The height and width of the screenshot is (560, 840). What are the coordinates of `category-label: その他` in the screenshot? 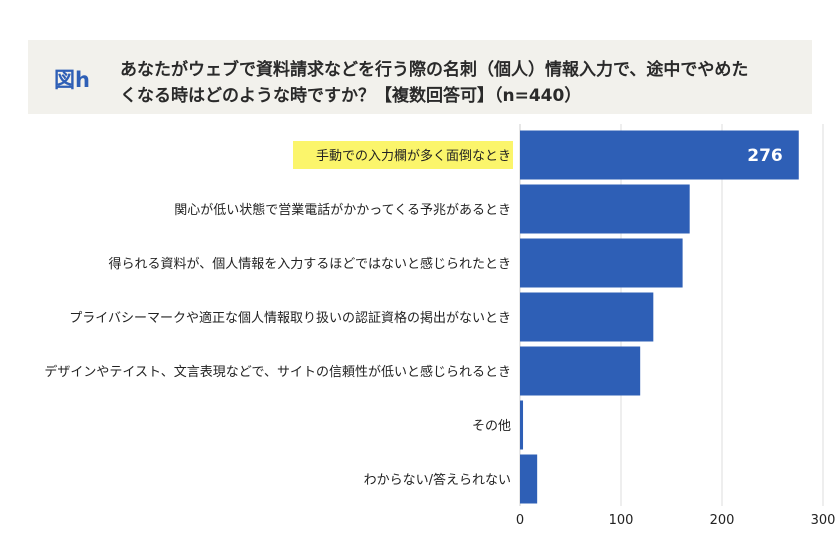 It's located at (491, 426).